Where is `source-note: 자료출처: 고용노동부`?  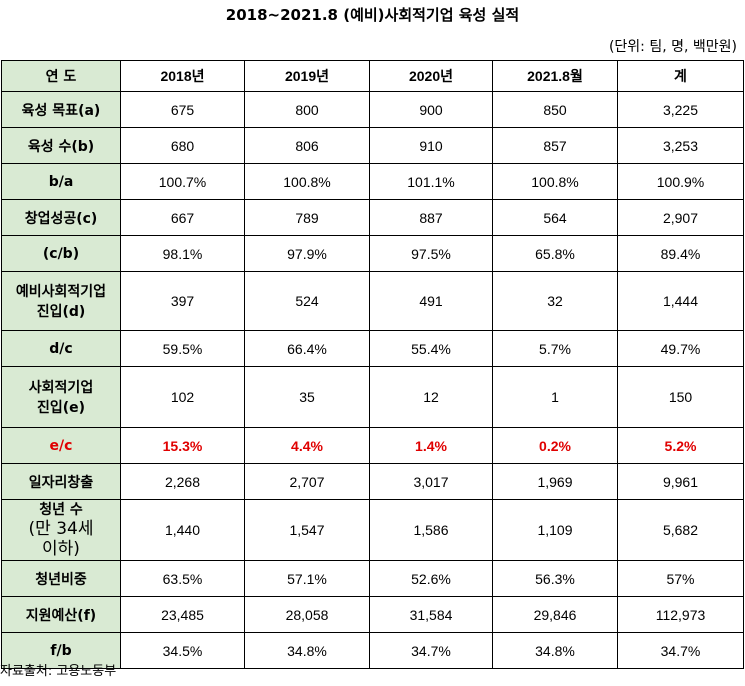
source-note: 자료출처: 고용노동부 is located at coordinates (58, 671).